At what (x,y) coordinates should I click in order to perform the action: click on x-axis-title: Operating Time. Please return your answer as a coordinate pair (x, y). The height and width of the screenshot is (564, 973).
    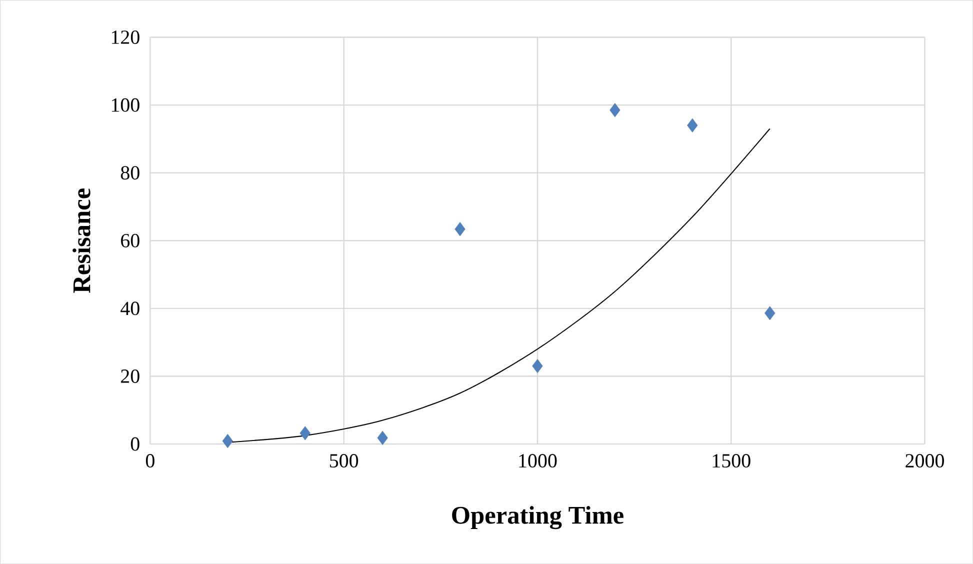
    Looking at the image, I should click on (538, 518).